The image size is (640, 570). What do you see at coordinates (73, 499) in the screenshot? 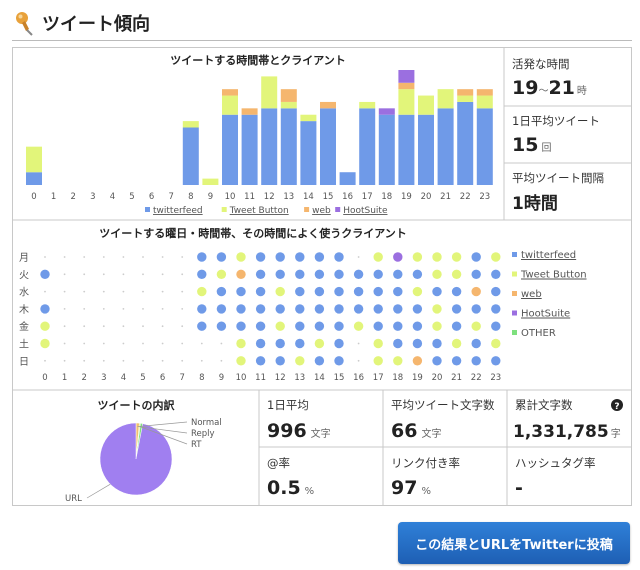
I see `pie-label-url: URL` at bounding box center [73, 499].